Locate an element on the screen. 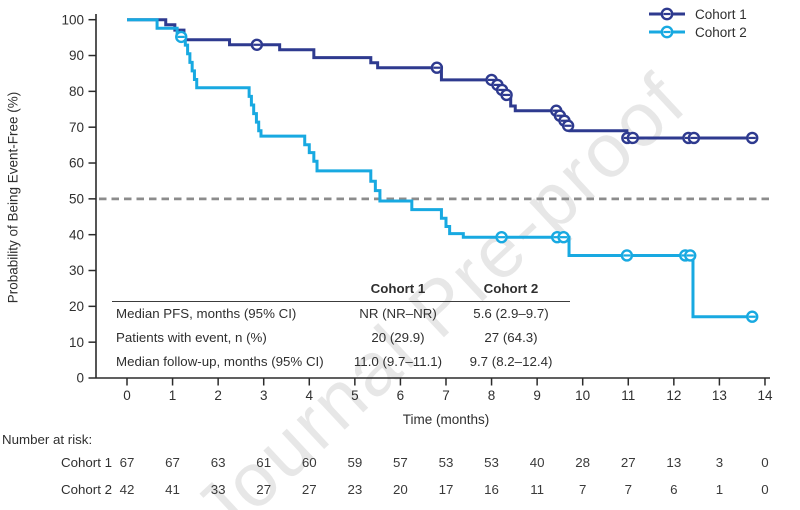 Image resolution: width=800 pixels, height=510 pixels. stats-row-label: Median PFS, months (95% CI) is located at coordinates (206, 313).